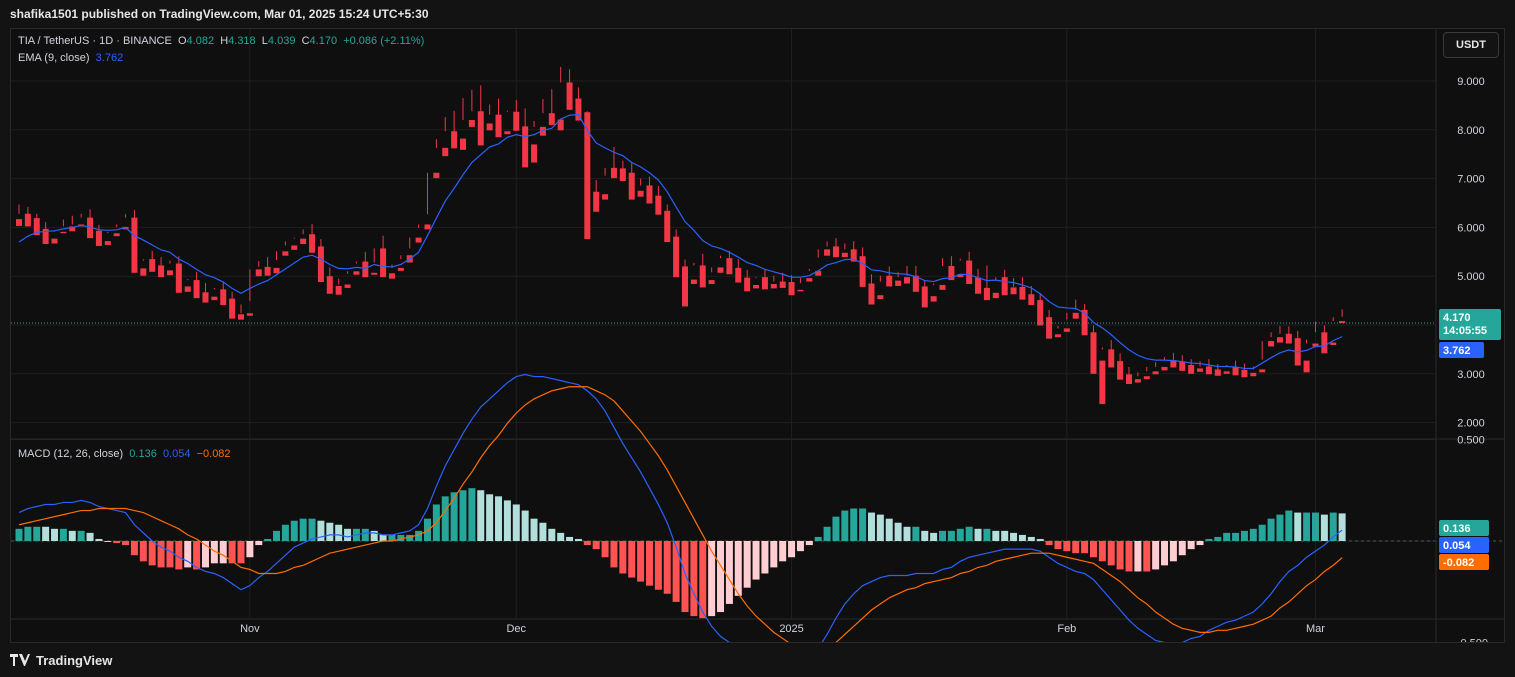 This screenshot has width=1515, height=677. Describe the element at coordinates (250, 629) in the screenshot. I see `time-tick-label: Nov` at that location.